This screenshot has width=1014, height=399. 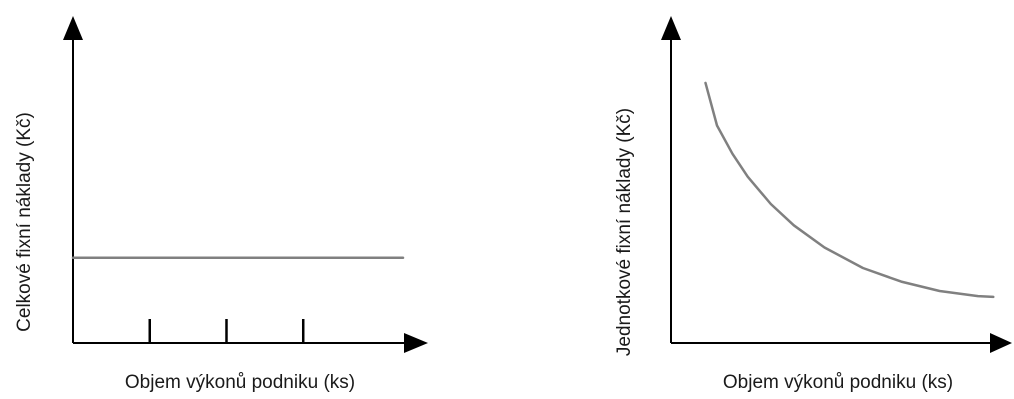 What do you see at coordinates (1001, 343) in the screenshot?
I see `right-x-axis-arrow` at bounding box center [1001, 343].